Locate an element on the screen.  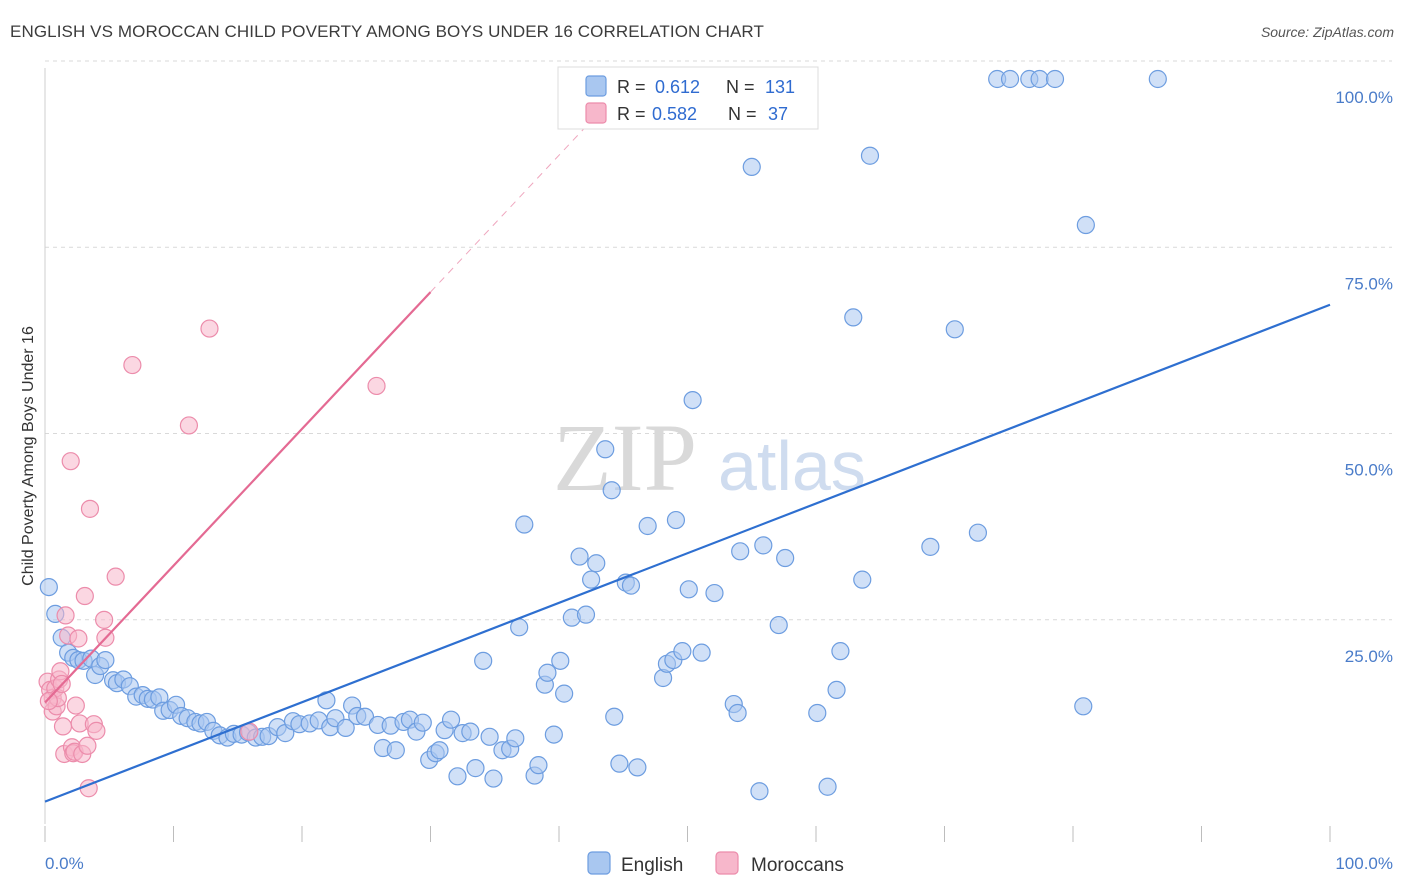
legend-english-r-value: 0.612 is located at coordinates (677, 87).